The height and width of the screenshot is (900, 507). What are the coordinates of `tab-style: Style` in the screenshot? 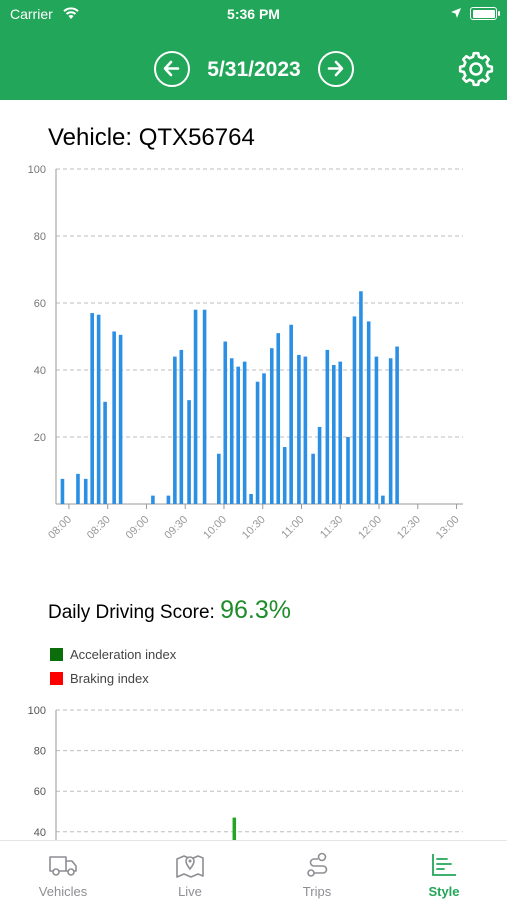 It's located at (444, 870).